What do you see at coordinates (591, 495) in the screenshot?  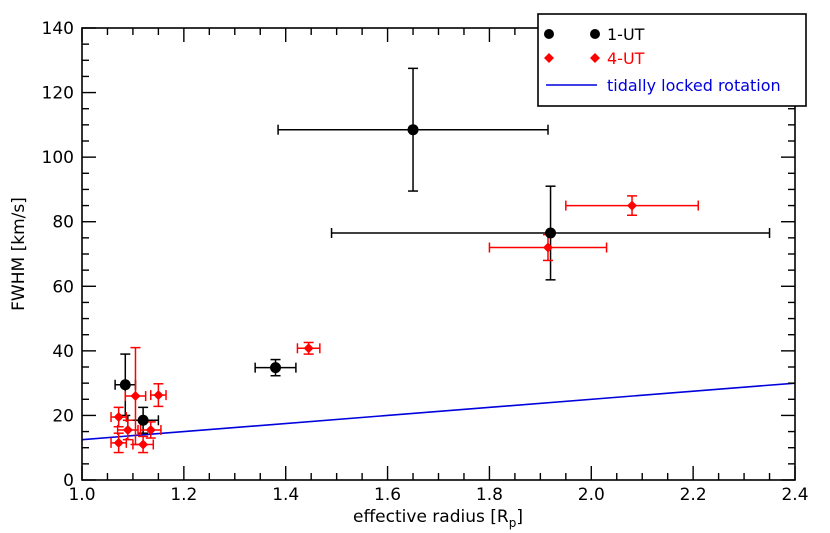 I see `x-tick-label: 2.0` at bounding box center [591, 495].